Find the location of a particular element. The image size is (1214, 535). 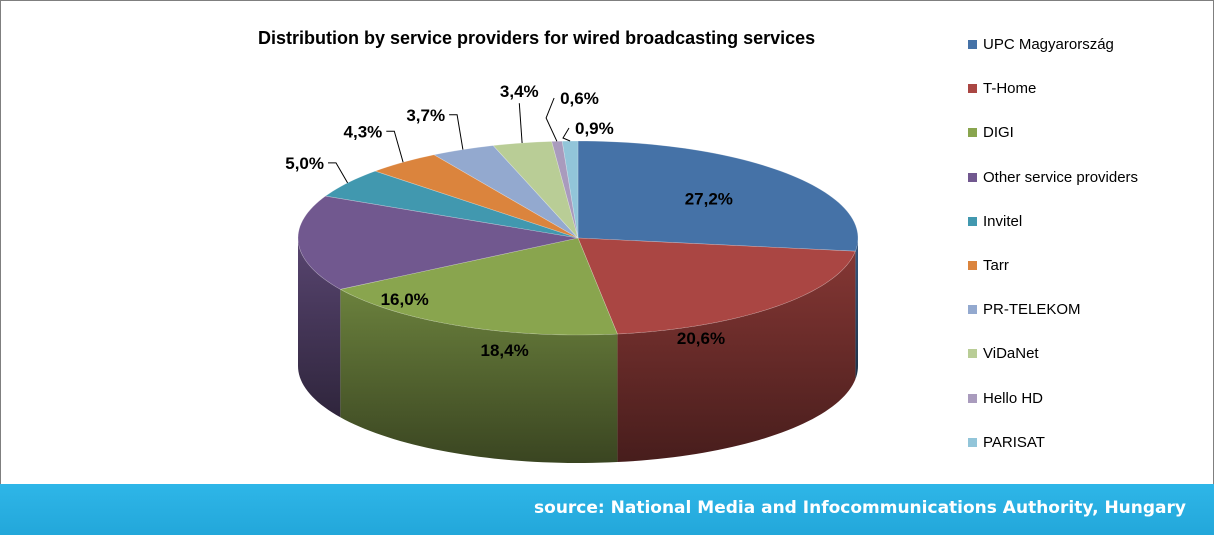

slice-label-2: 18,4% is located at coordinates (504, 350).